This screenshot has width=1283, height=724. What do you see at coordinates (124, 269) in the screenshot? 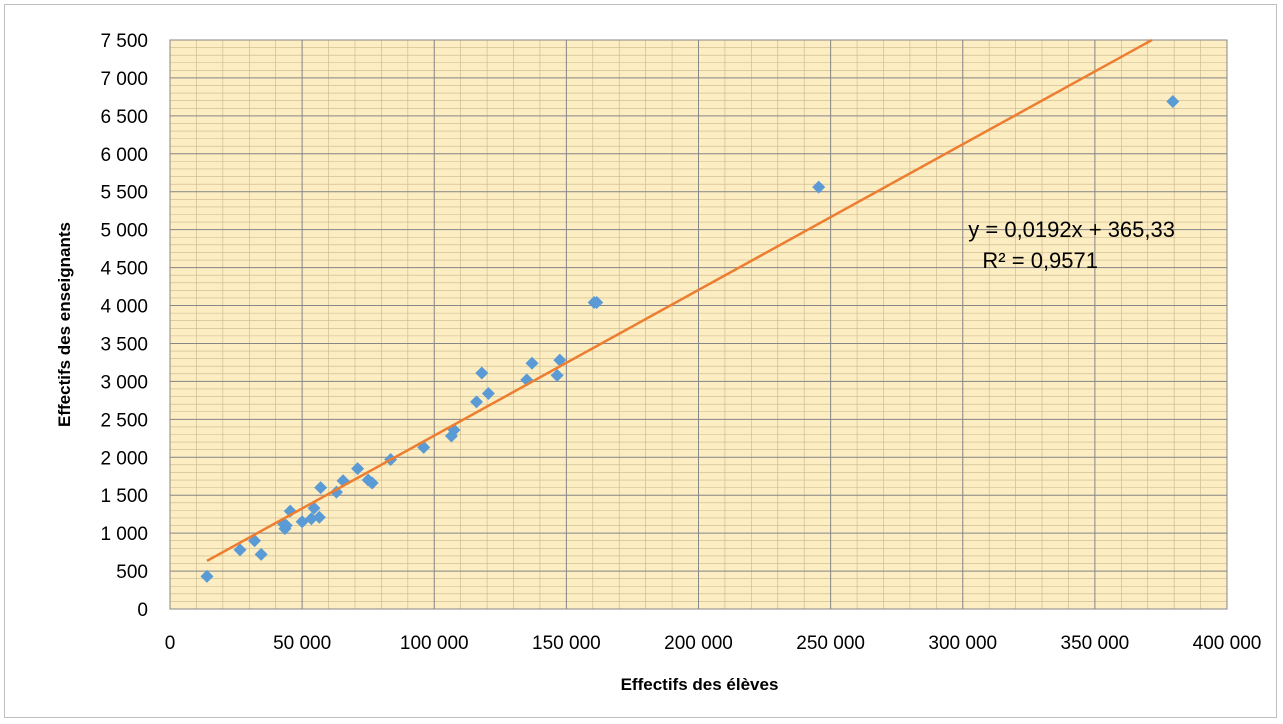
I see `y-tick-label: 4 500` at bounding box center [124, 269].